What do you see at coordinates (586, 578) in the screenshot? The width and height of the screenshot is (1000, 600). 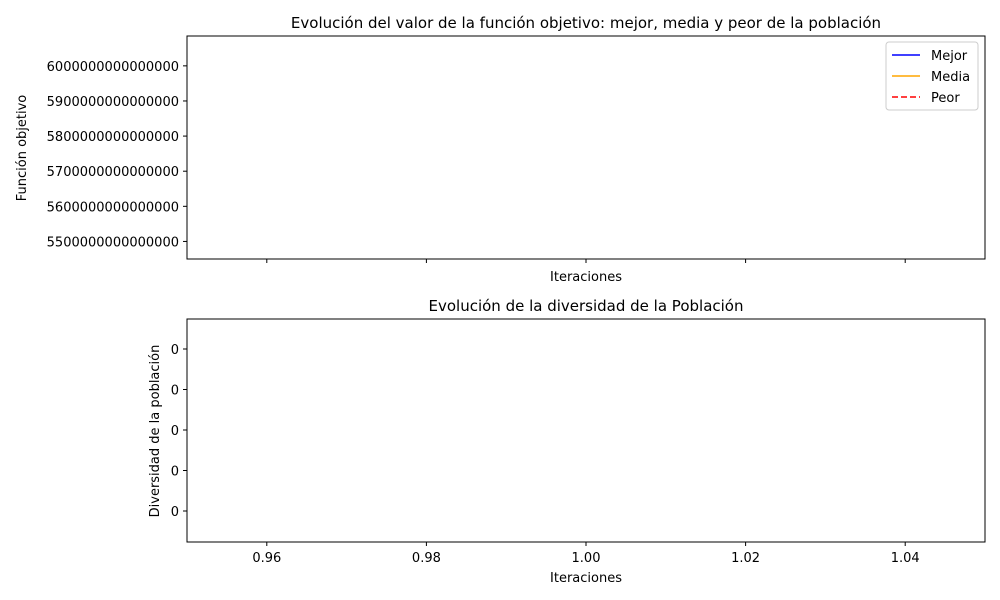 I see `diversity-x-axis-label: Iteraciones` at bounding box center [586, 578].